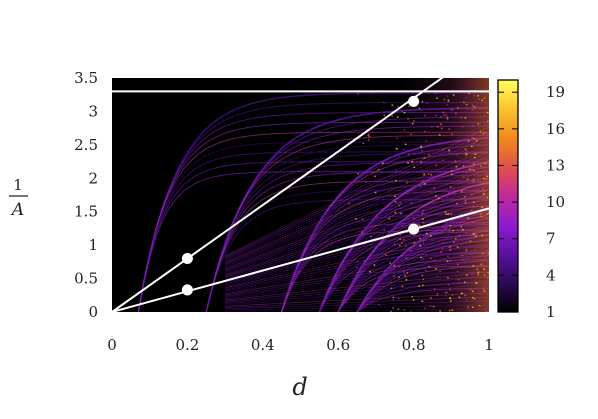 This screenshot has height=419, width=598. Describe the element at coordinates (551, 312) in the screenshot. I see `colorbar-tick-label: 1` at that location.